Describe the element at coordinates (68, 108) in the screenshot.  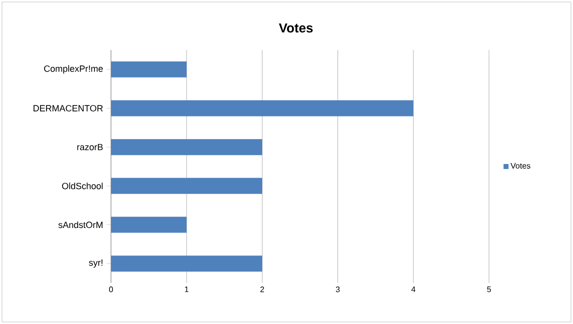
I see `y-tick-label: DERMACENTOR` at that location.